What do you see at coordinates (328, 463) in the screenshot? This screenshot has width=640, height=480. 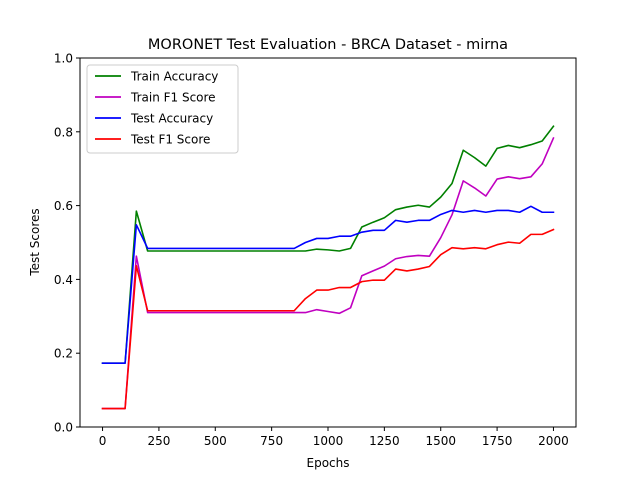 I see `x-axis-label: Epochs` at bounding box center [328, 463].